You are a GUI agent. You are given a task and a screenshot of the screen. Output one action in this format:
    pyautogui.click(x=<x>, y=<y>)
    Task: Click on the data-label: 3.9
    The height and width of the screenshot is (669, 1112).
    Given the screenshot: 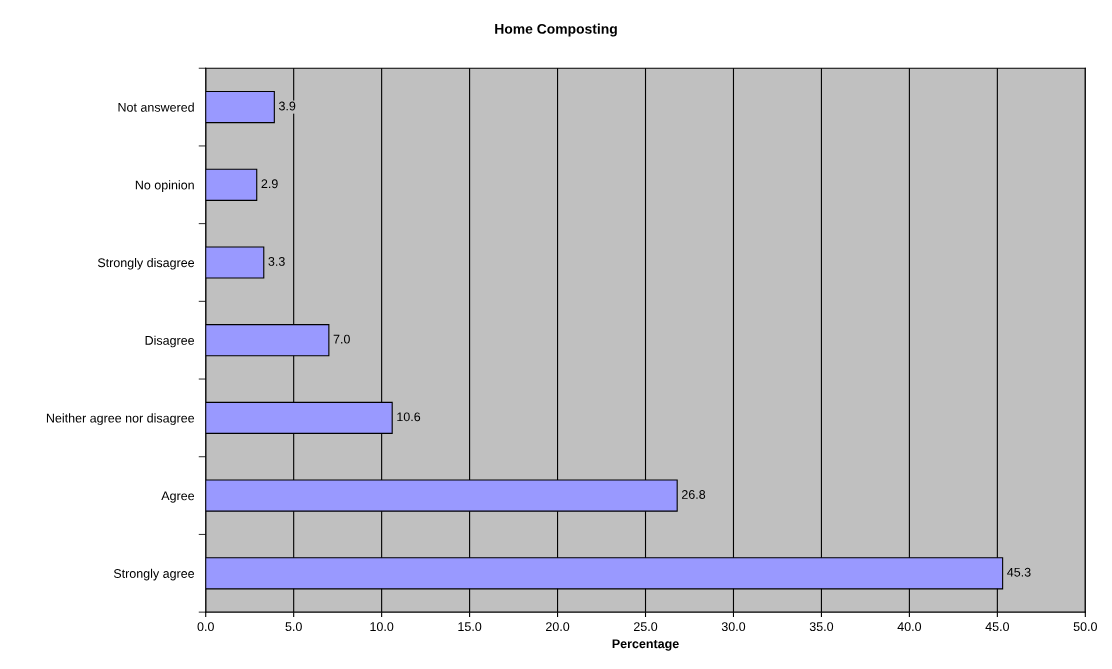 What is the action you would take?
    pyautogui.click(x=287, y=106)
    